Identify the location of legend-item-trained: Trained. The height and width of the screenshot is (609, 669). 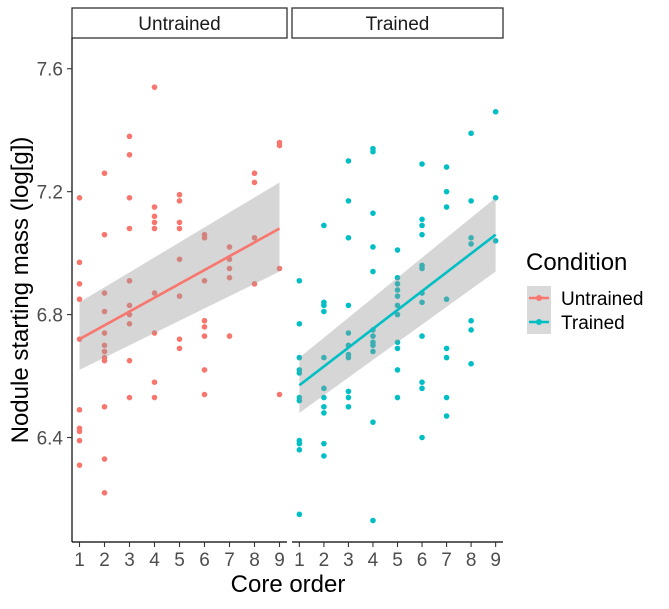
(576, 322).